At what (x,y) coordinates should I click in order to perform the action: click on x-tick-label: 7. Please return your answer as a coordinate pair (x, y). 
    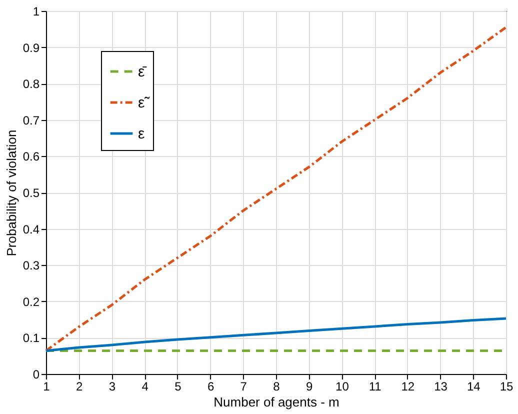
    Looking at the image, I should click on (244, 387).